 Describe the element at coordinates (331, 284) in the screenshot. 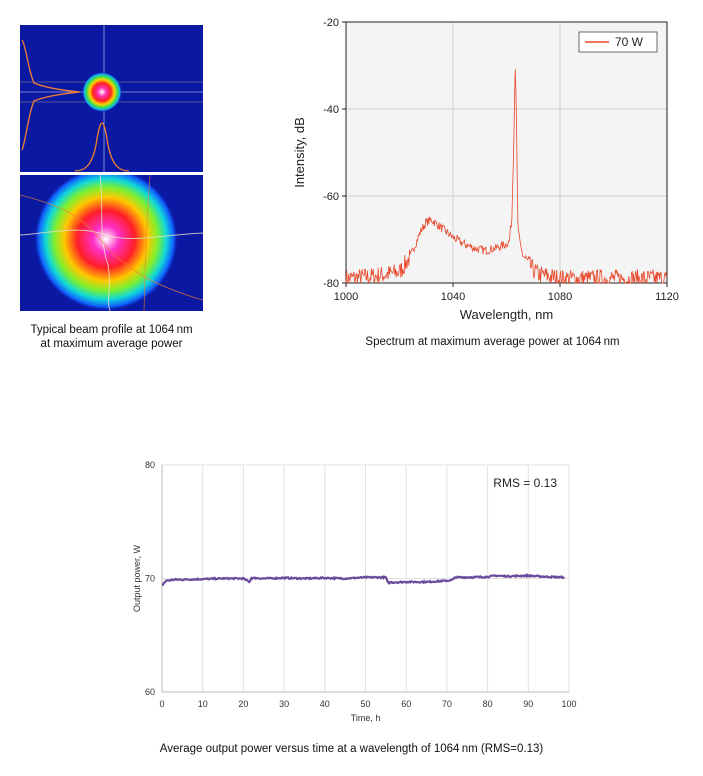

I see `spectrum-y-tick-label: -80` at that location.